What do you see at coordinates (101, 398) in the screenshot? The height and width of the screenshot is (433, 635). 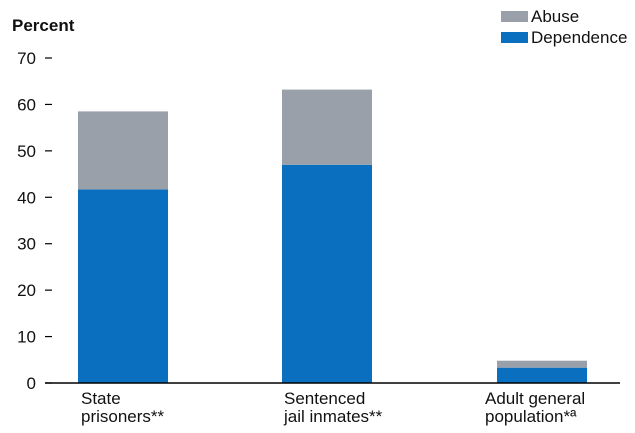 I see `x-category-label-line: State` at bounding box center [101, 398].